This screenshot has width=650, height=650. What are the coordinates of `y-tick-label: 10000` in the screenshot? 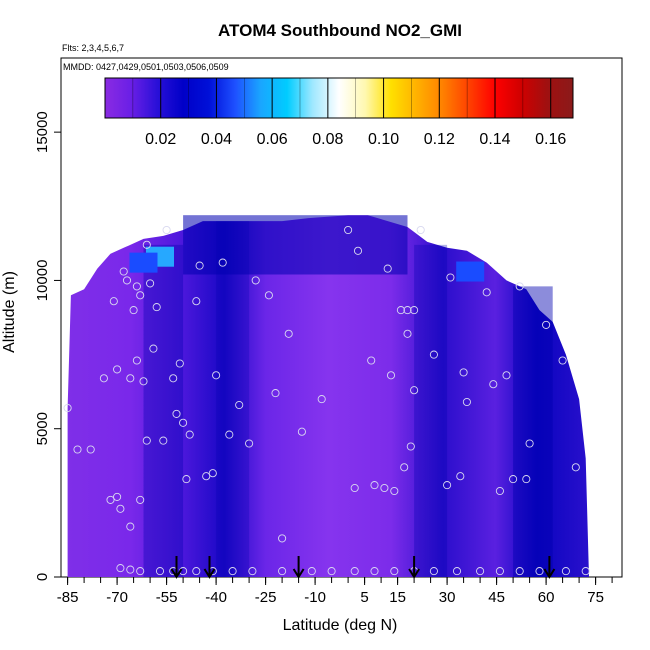 It's located at (42, 281).